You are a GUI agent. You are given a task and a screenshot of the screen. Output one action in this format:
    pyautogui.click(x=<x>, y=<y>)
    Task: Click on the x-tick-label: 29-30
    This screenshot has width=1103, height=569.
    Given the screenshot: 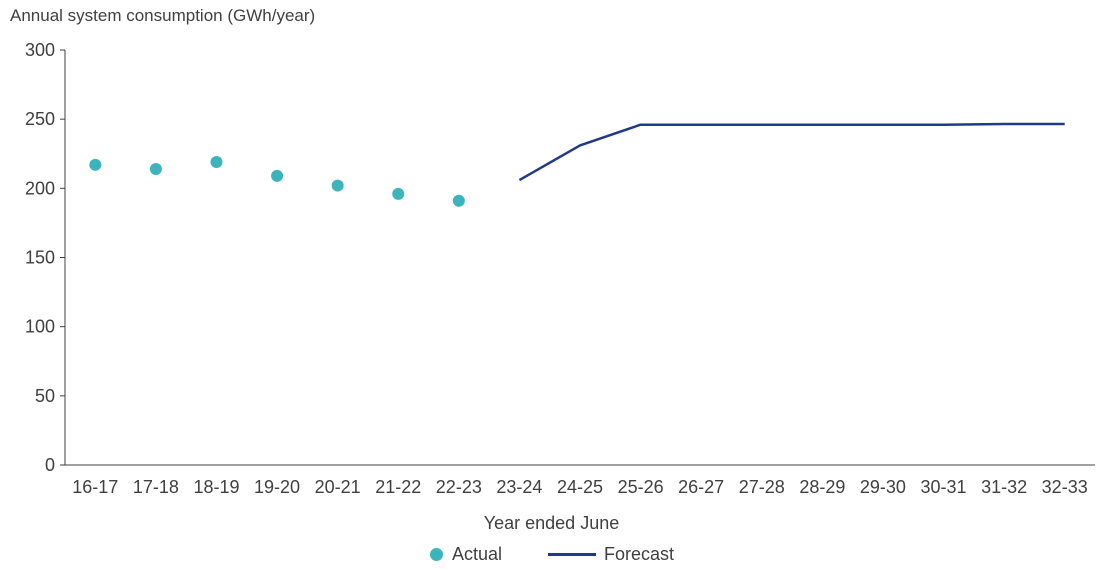 What is the action you would take?
    pyautogui.click(x=883, y=487)
    